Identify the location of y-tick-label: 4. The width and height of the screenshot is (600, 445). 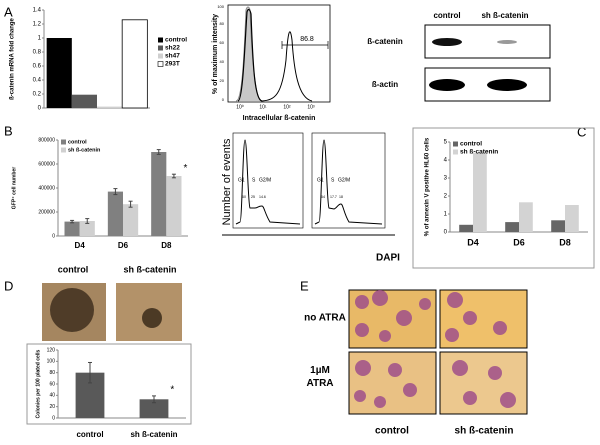
(446, 161).